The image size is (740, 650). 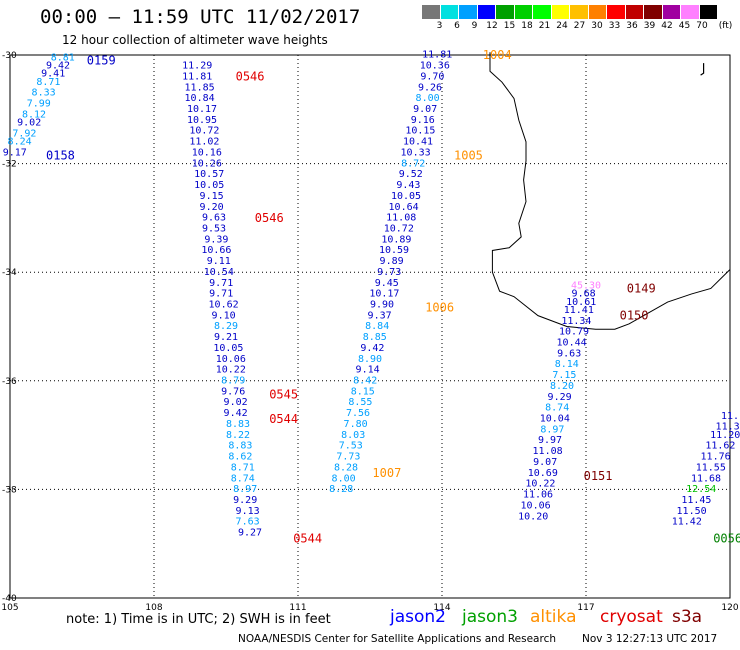 I want to click on swh-value: 10.22, so click(x=231, y=370).